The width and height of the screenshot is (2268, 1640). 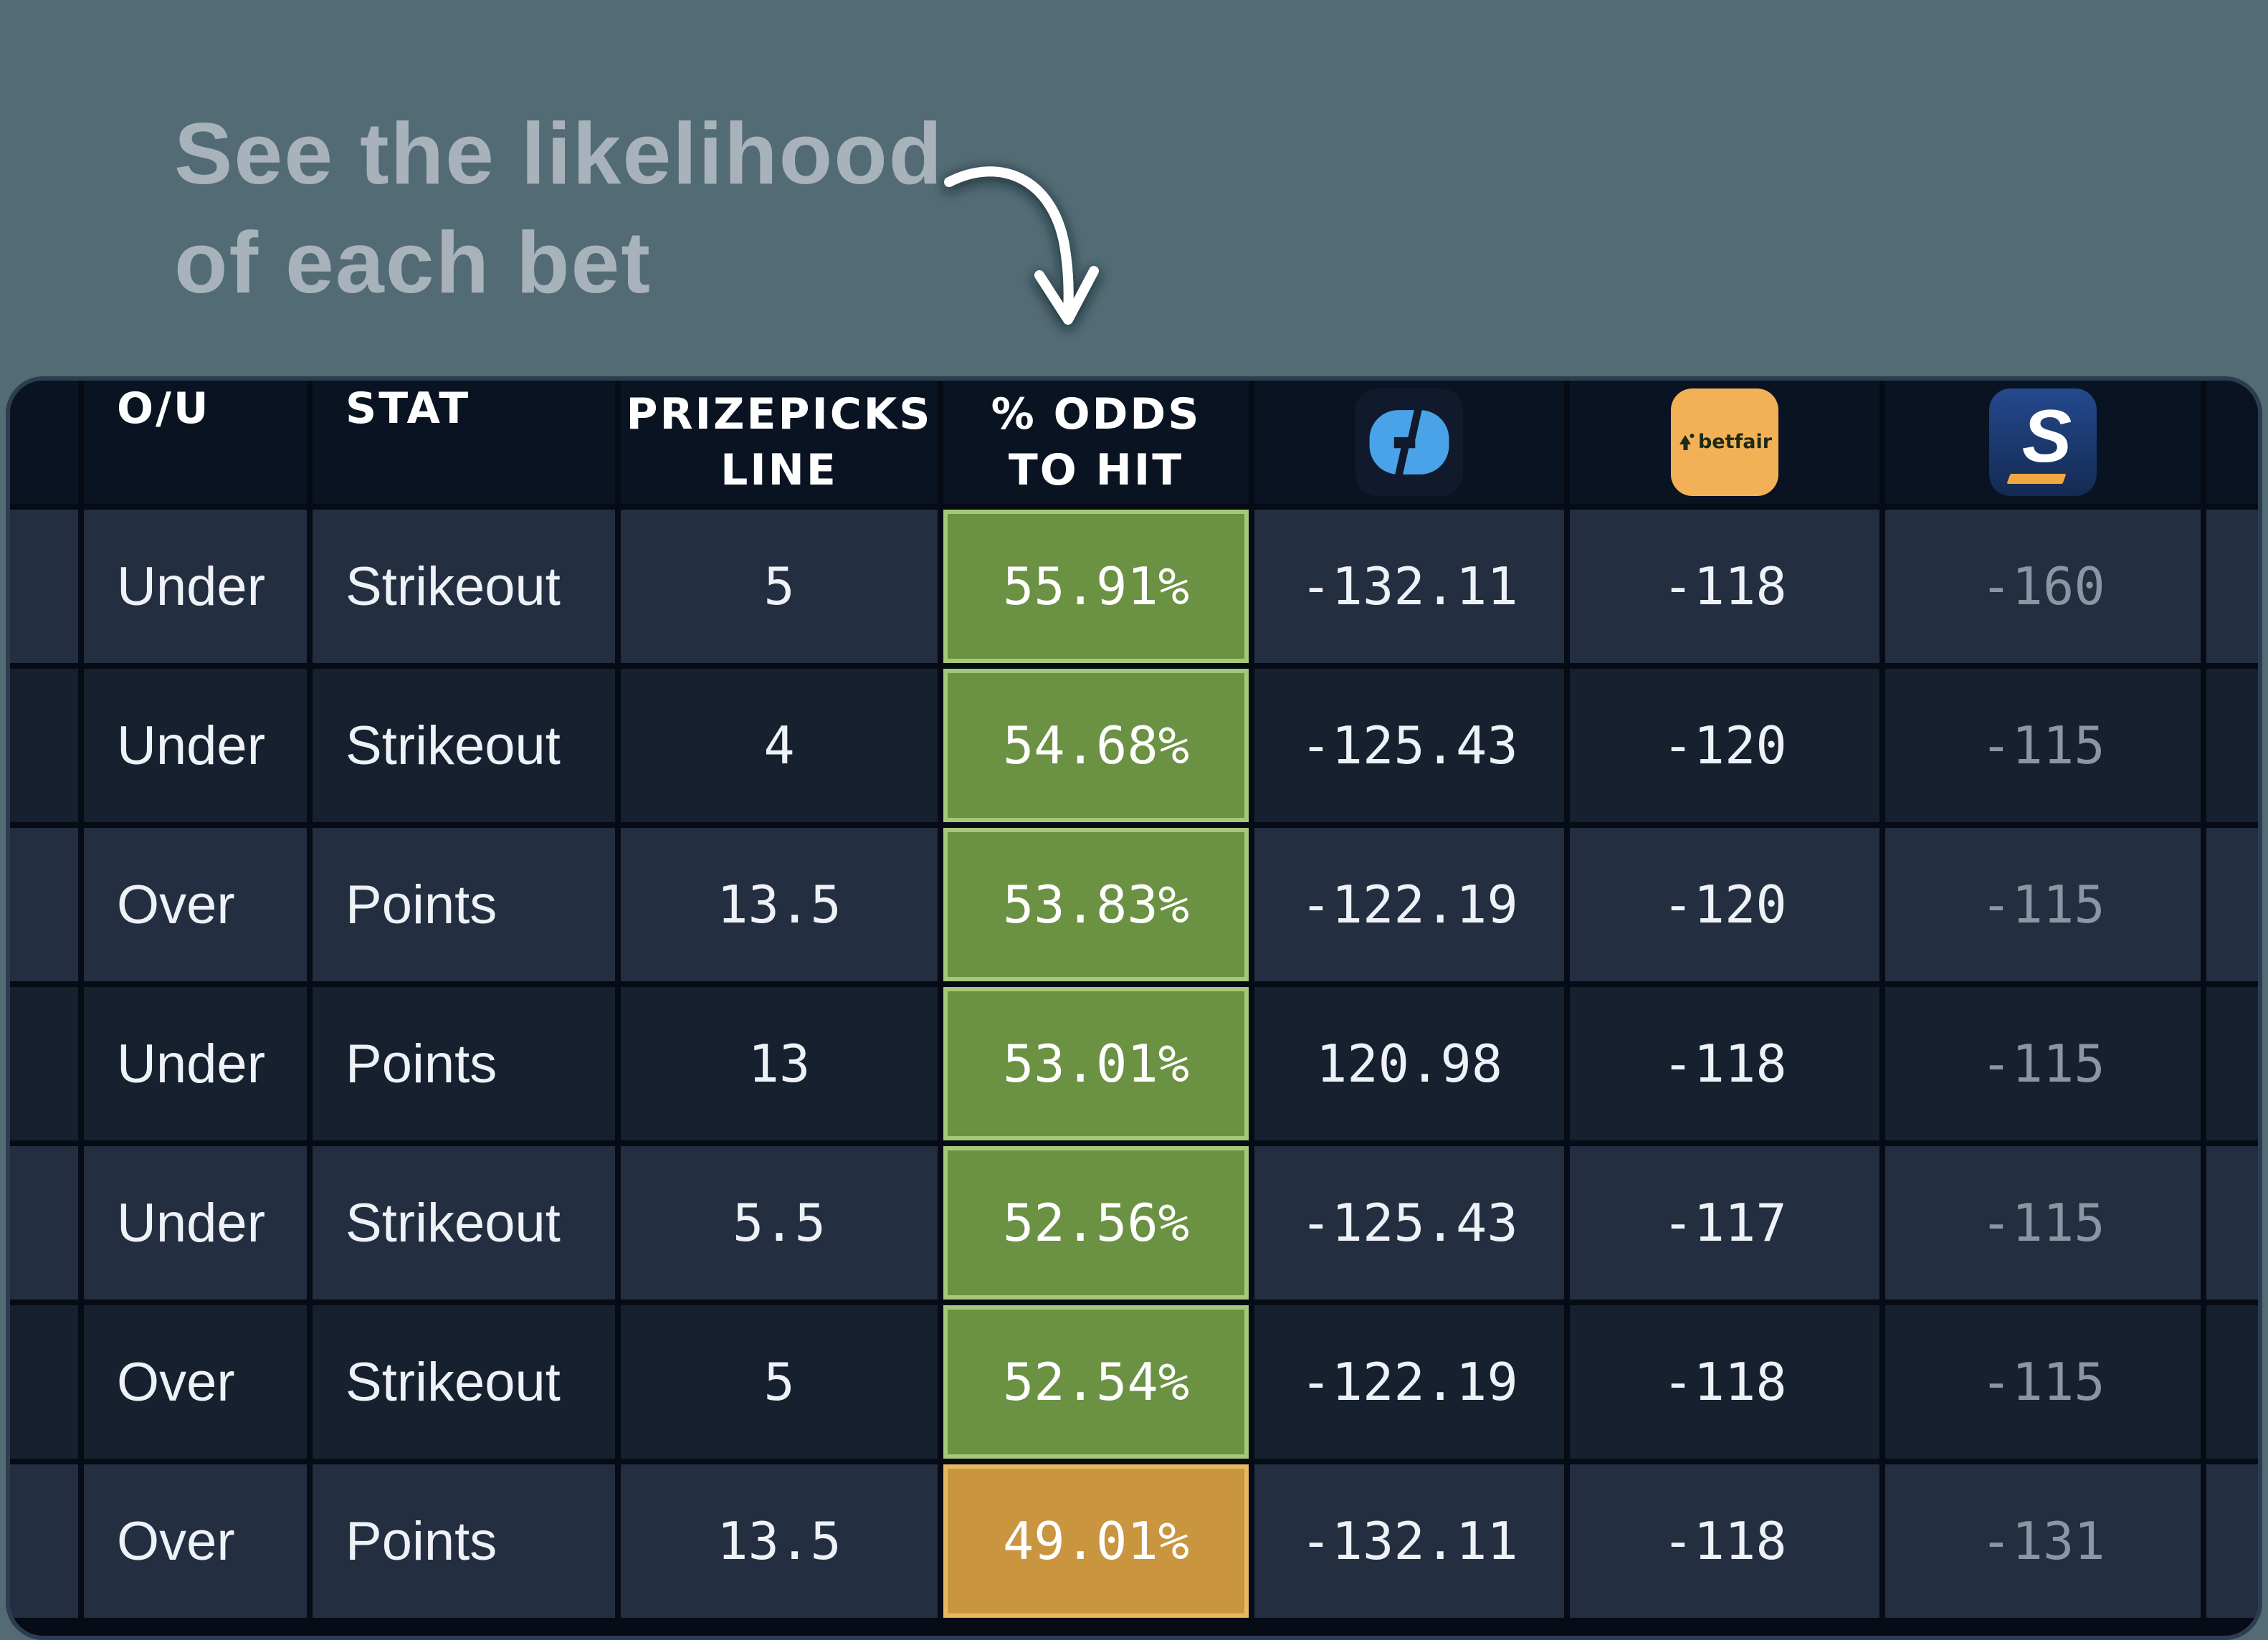 I want to click on header-sportsbook-2: betfair, so click(x=1724, y=442).